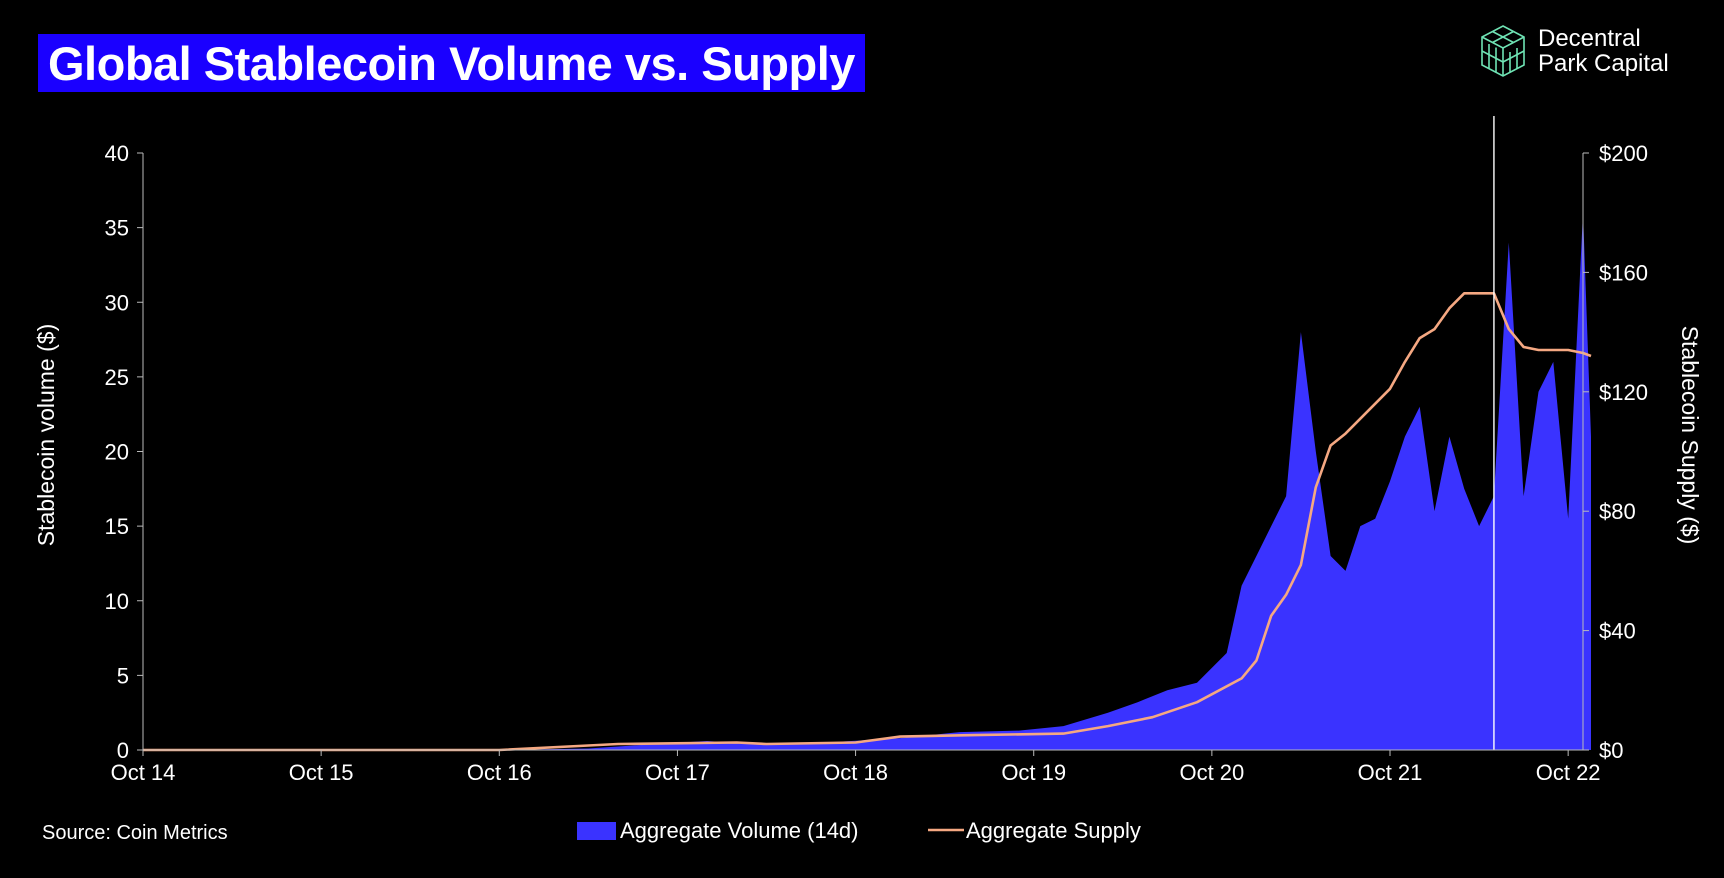  Describe the element at coordinates (117, 377) in the screenshot. I see `y-tick-label: 25` at that location.